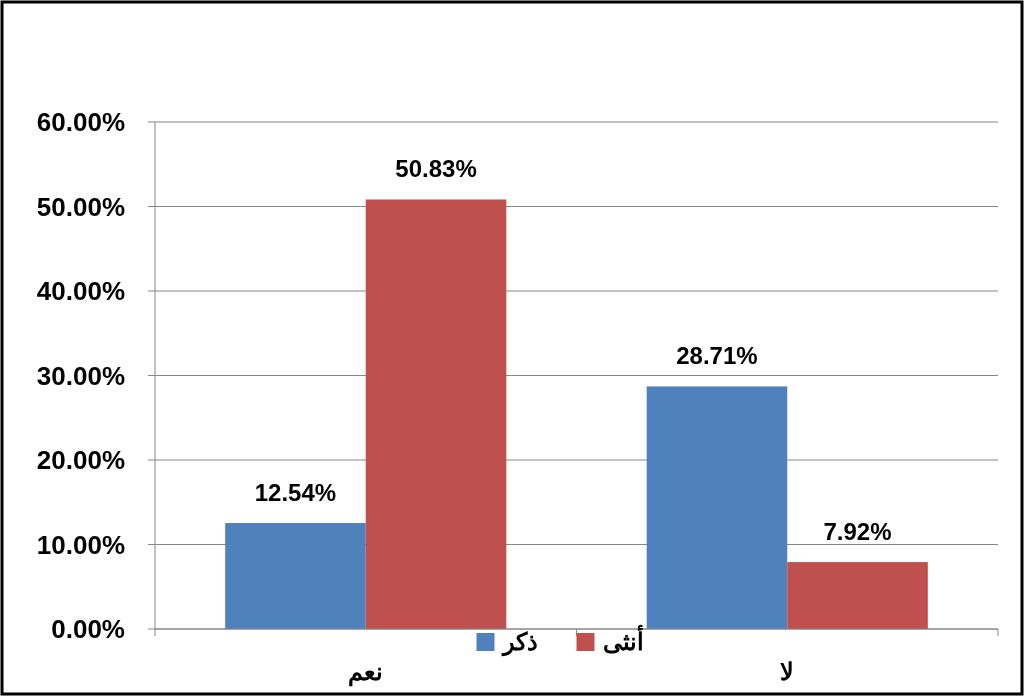 This screenshot has width=1024, height=696. What do you see at coordinates (80, 375) in the screenshot?
I see `y-tick-label: 30.00%` at bounding box center [80, 375].